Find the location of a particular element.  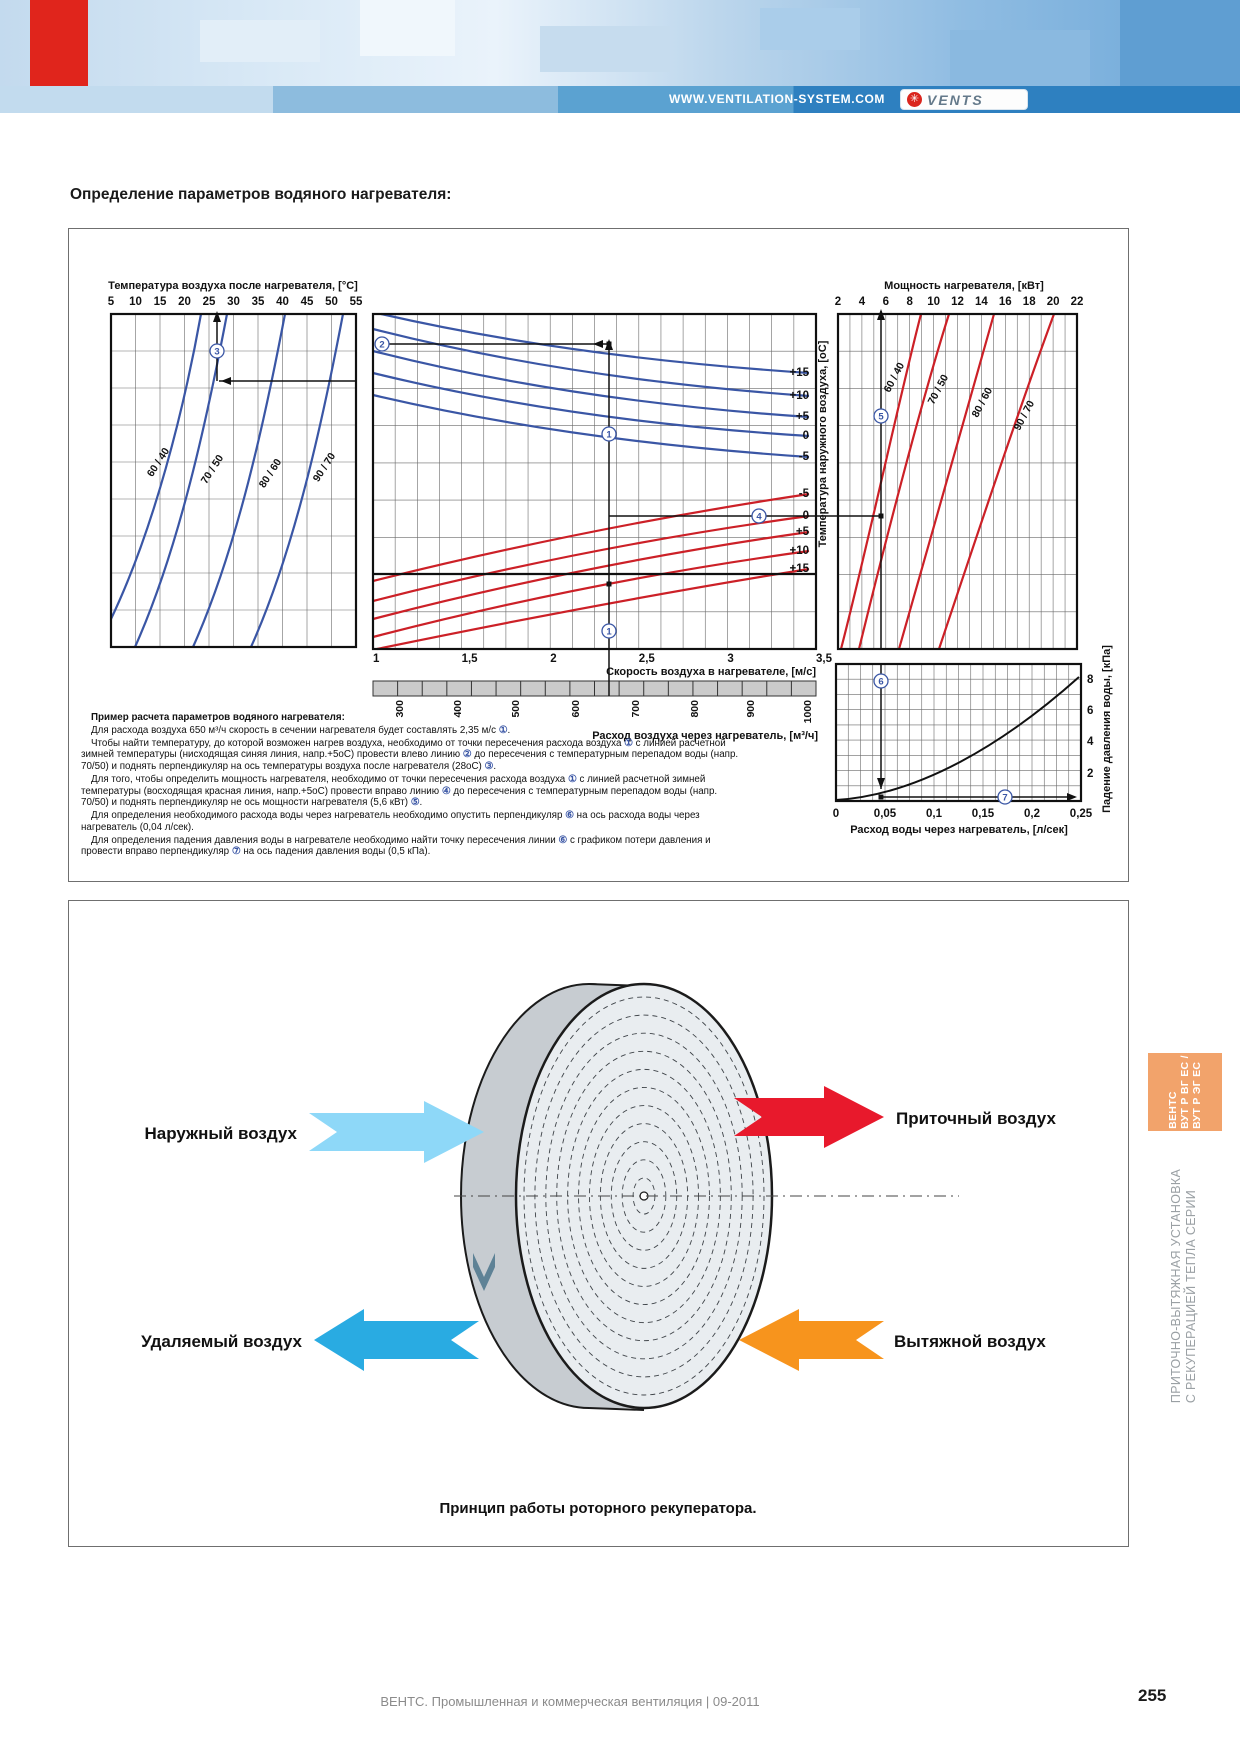

middle-panel-border is located at coordinates (594, 481).